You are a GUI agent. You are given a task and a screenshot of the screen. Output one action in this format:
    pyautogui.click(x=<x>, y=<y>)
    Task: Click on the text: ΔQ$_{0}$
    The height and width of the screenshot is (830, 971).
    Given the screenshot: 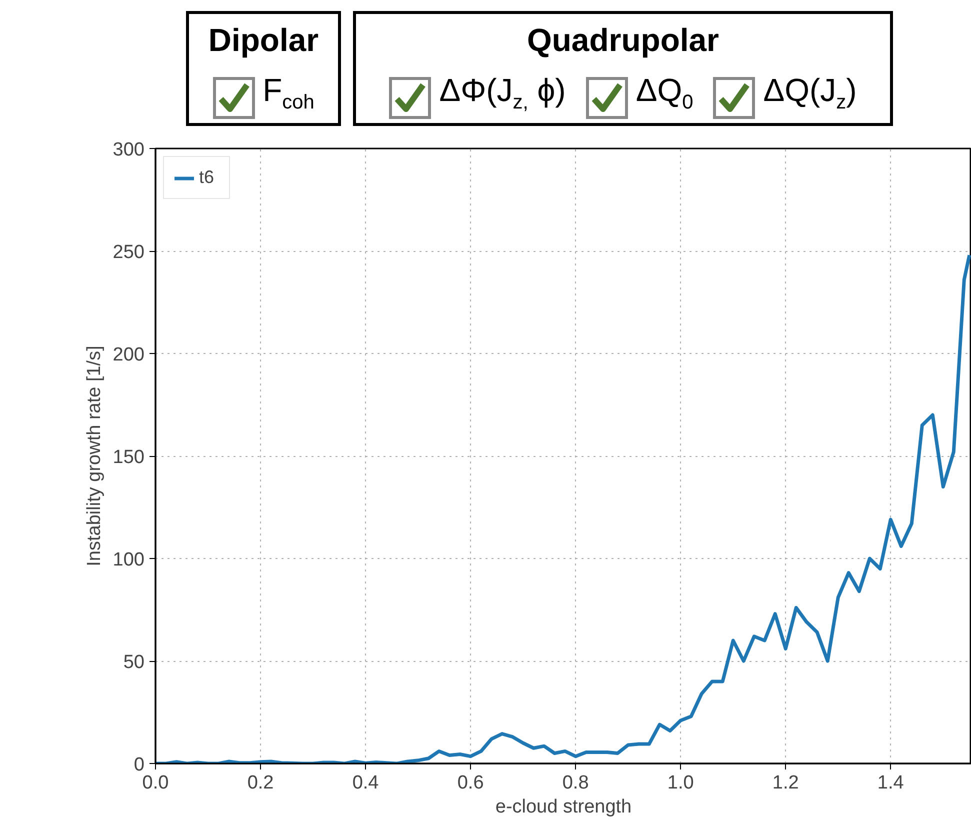 What is the action you would take?
    pyautogui.click(x=665, y=93)
    